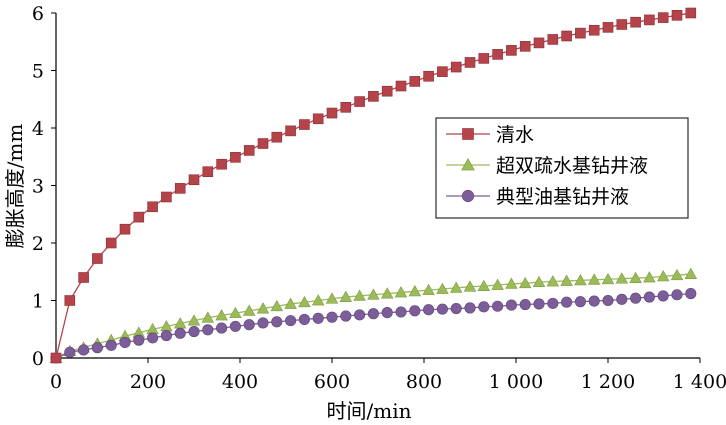 This screenshot has width=726, height=425. I want to click on y-tick-label: 3, so click(38, 187).